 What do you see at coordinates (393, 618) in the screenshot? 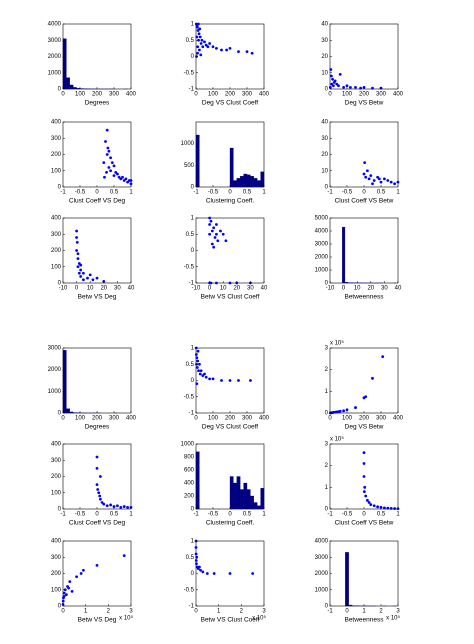
I see `x-scale-label: x 10⁵` at bounding box center [393, 618].